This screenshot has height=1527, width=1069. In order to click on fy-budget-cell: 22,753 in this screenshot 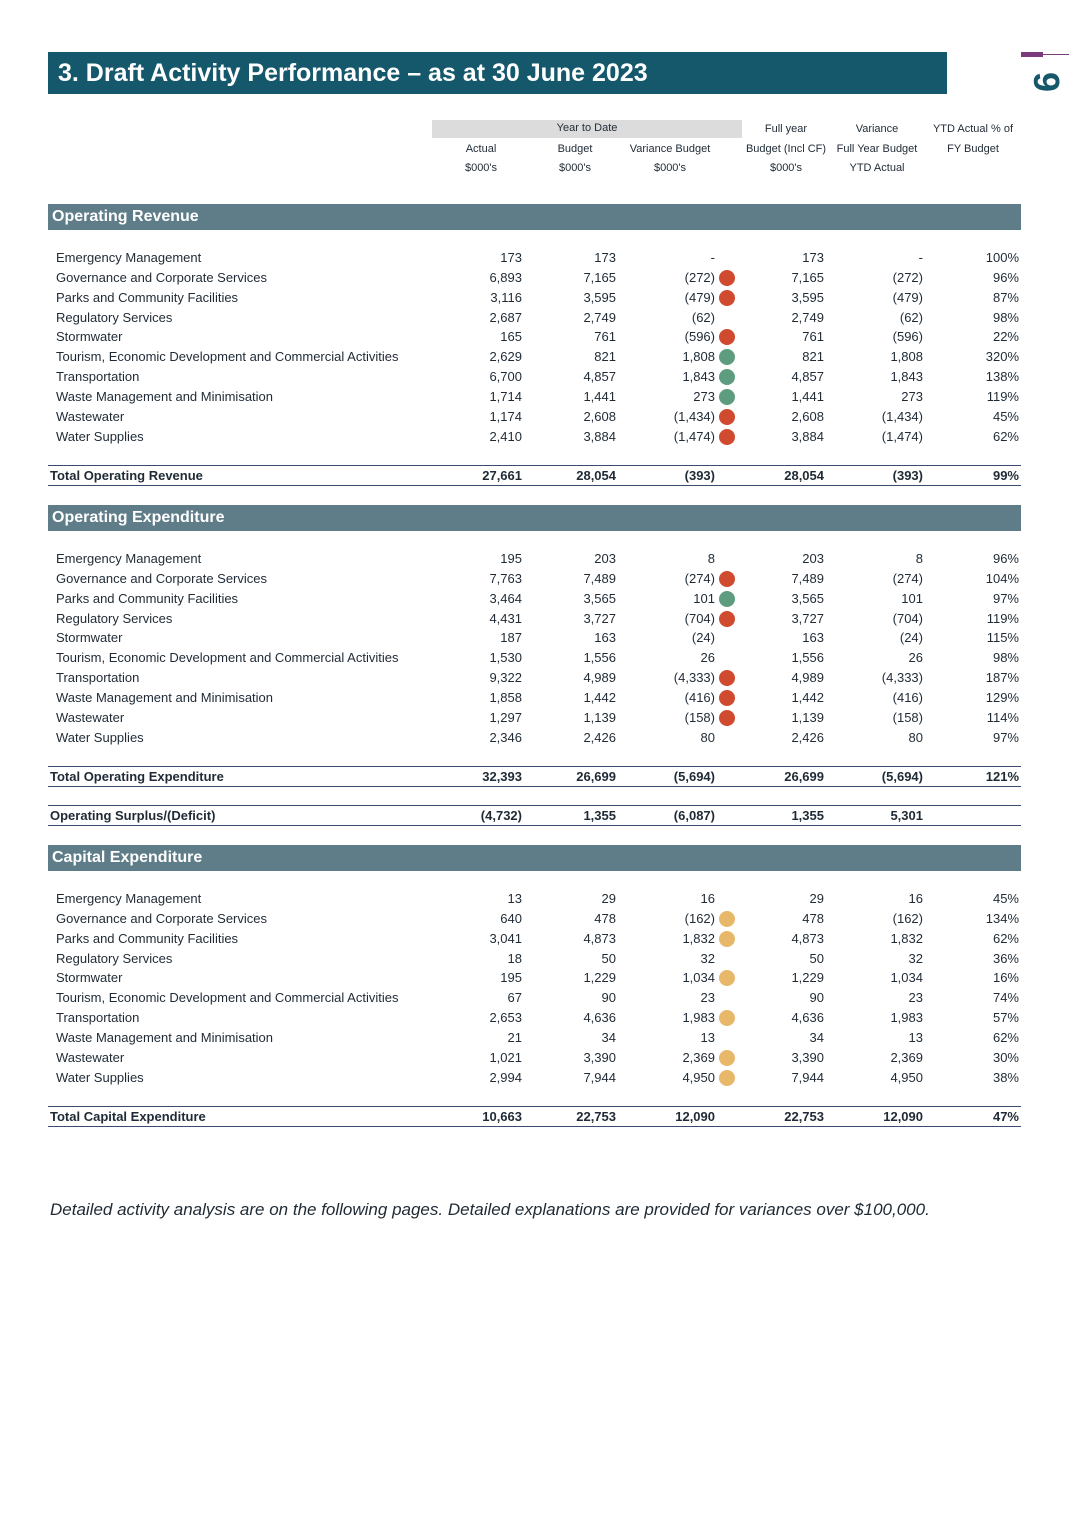, I will do `click(804, 1116)`.